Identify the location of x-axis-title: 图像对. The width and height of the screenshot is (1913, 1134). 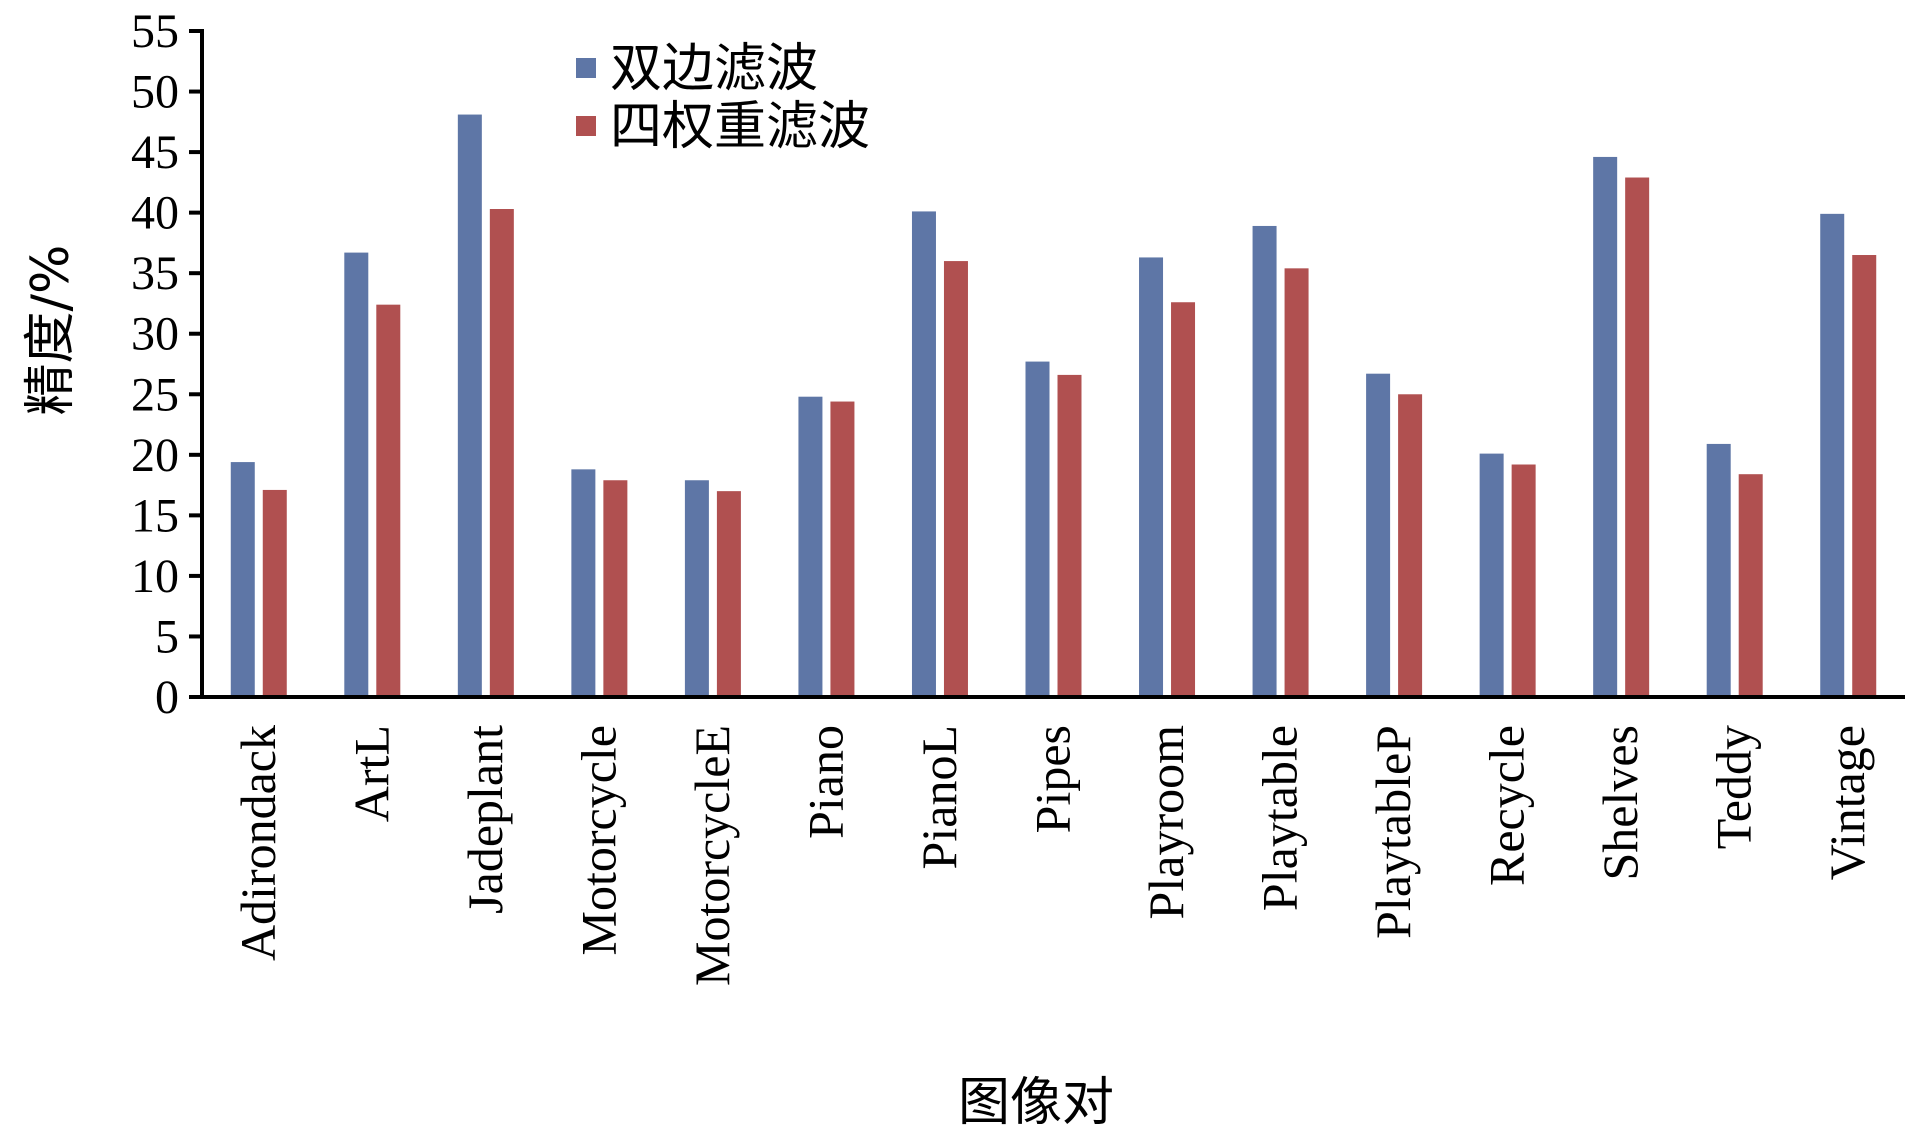
(1036, 1103).